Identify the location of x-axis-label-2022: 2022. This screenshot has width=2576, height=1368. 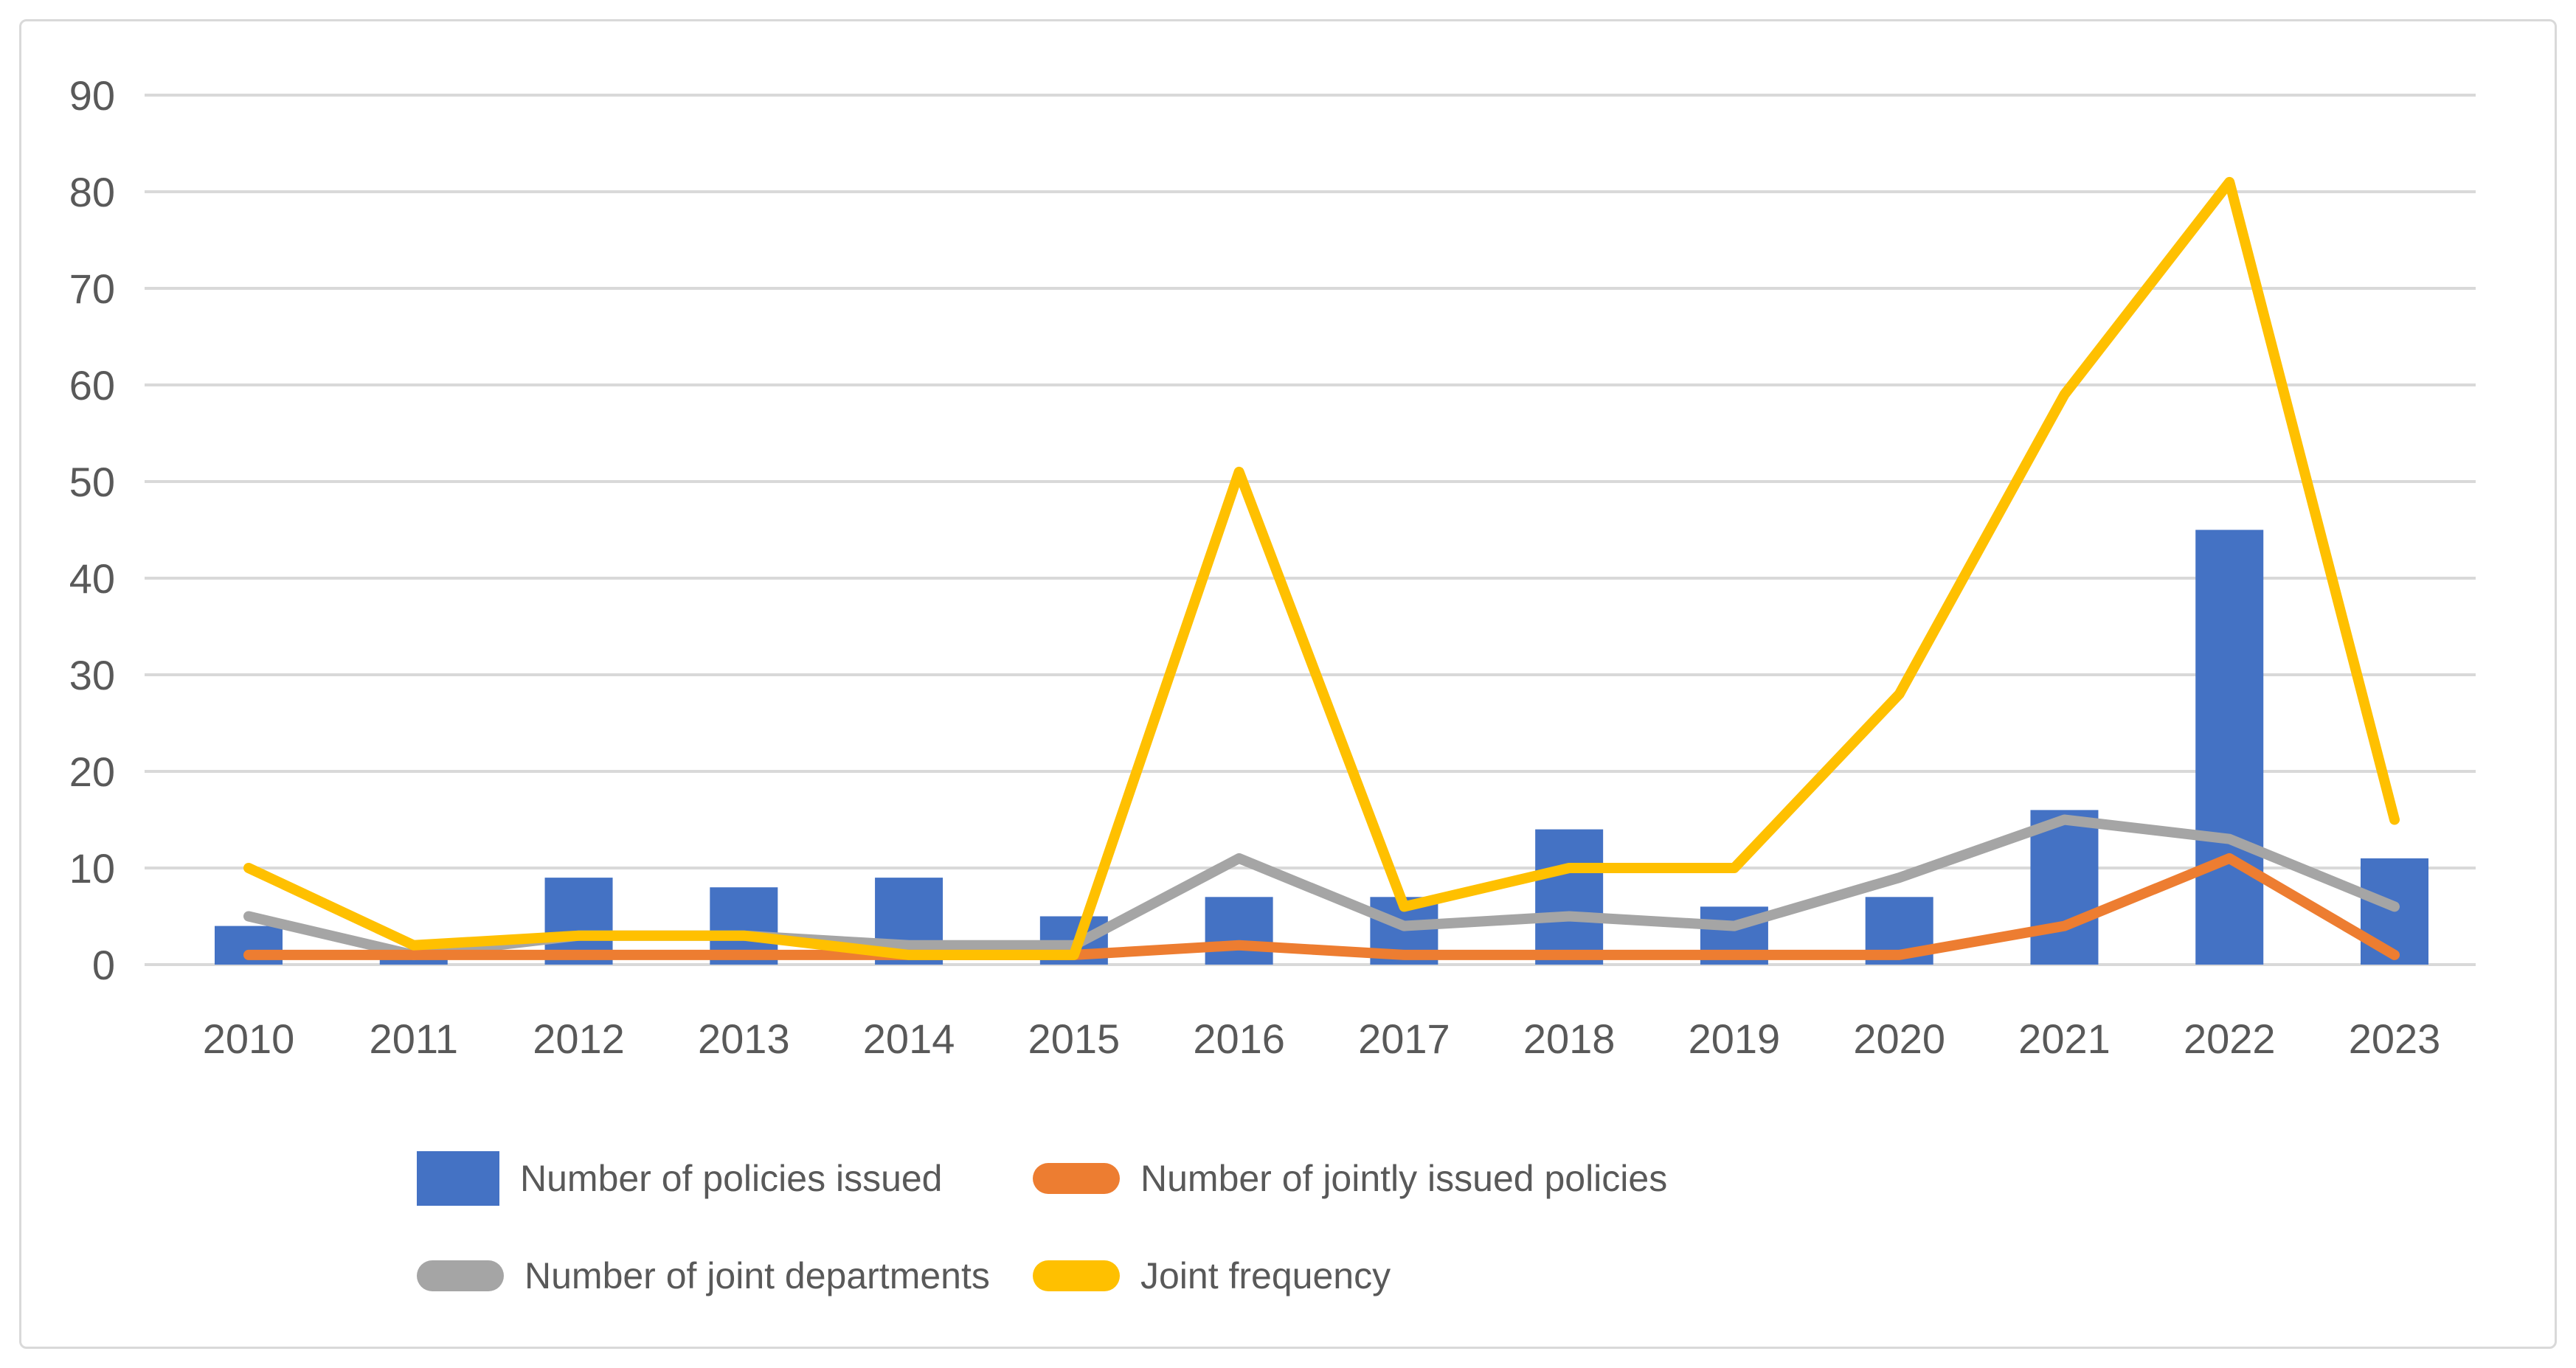
(2230, 1038).